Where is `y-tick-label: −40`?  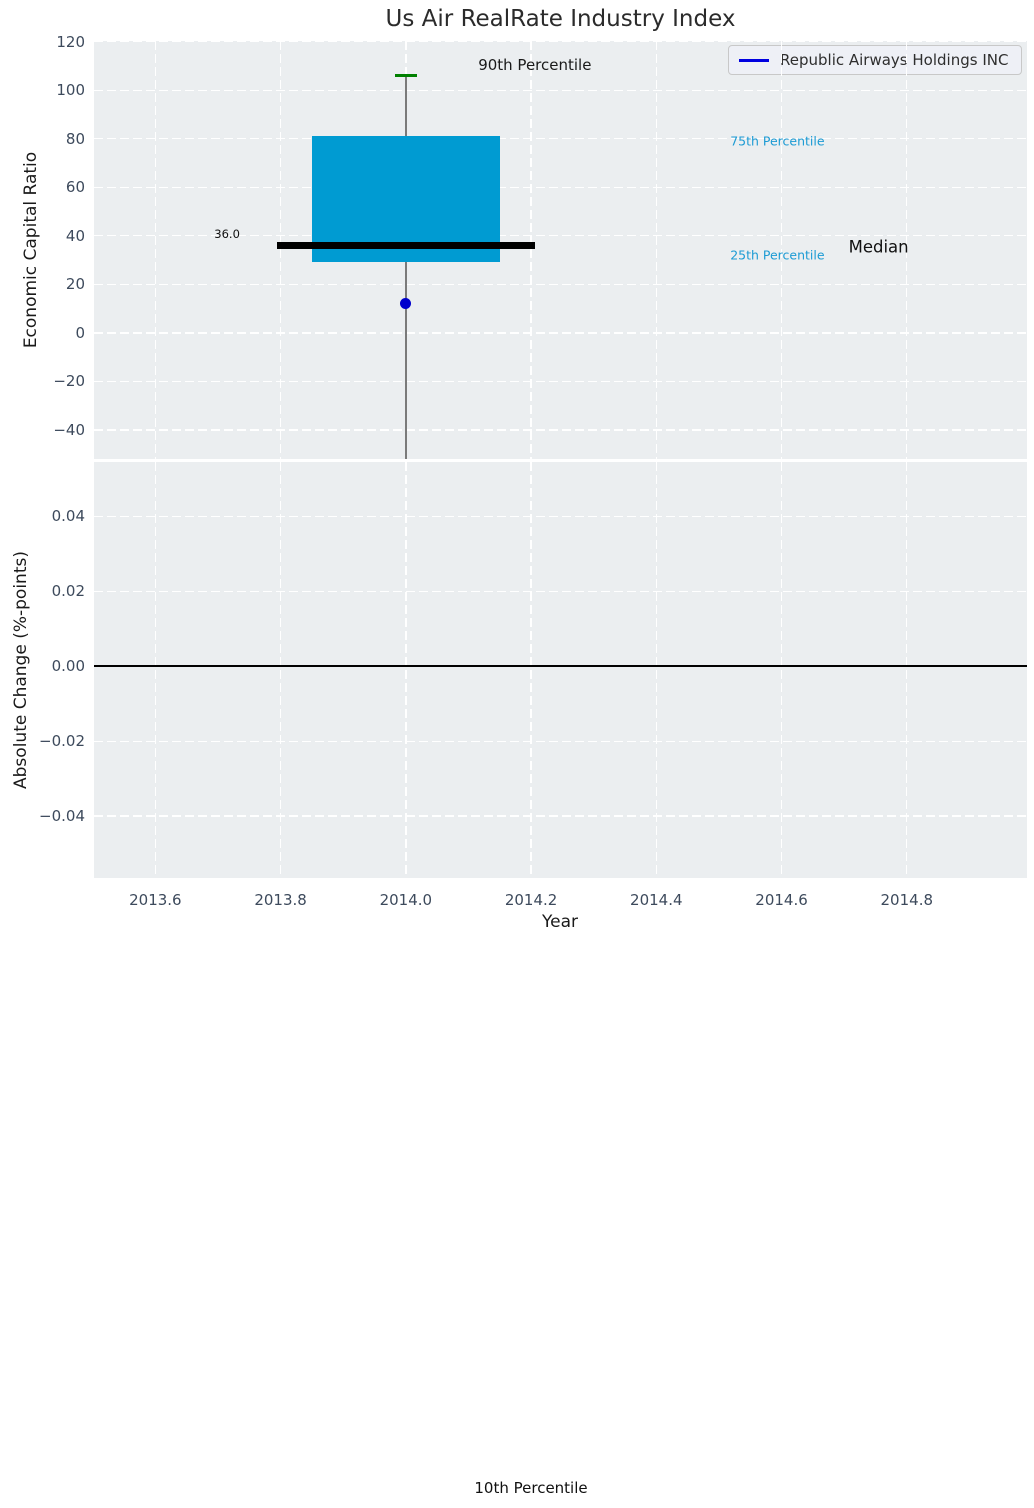 y-tick-label: −40 is located at coordinates (69, 429).